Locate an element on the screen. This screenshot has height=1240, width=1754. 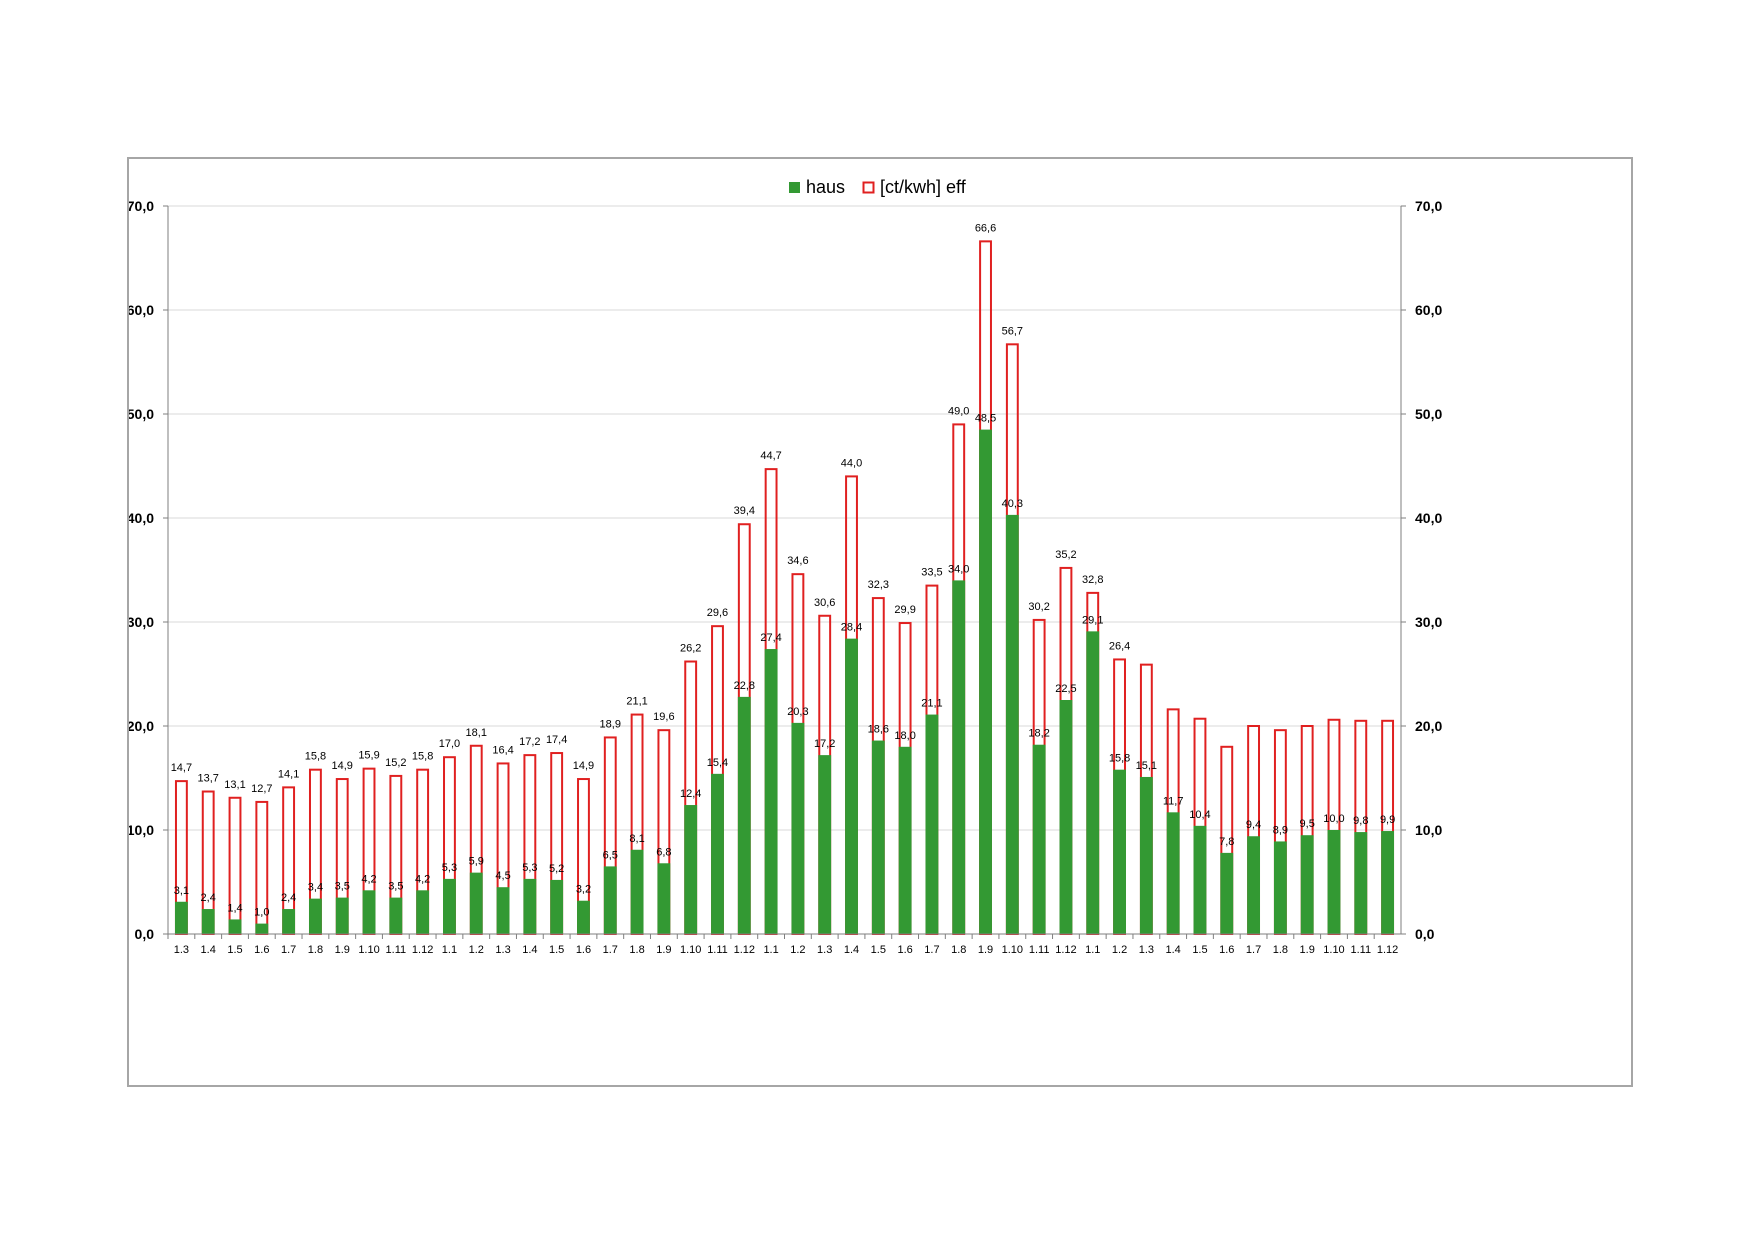
data-label-haus: 10,4 is located at coordinates (1199, 815).